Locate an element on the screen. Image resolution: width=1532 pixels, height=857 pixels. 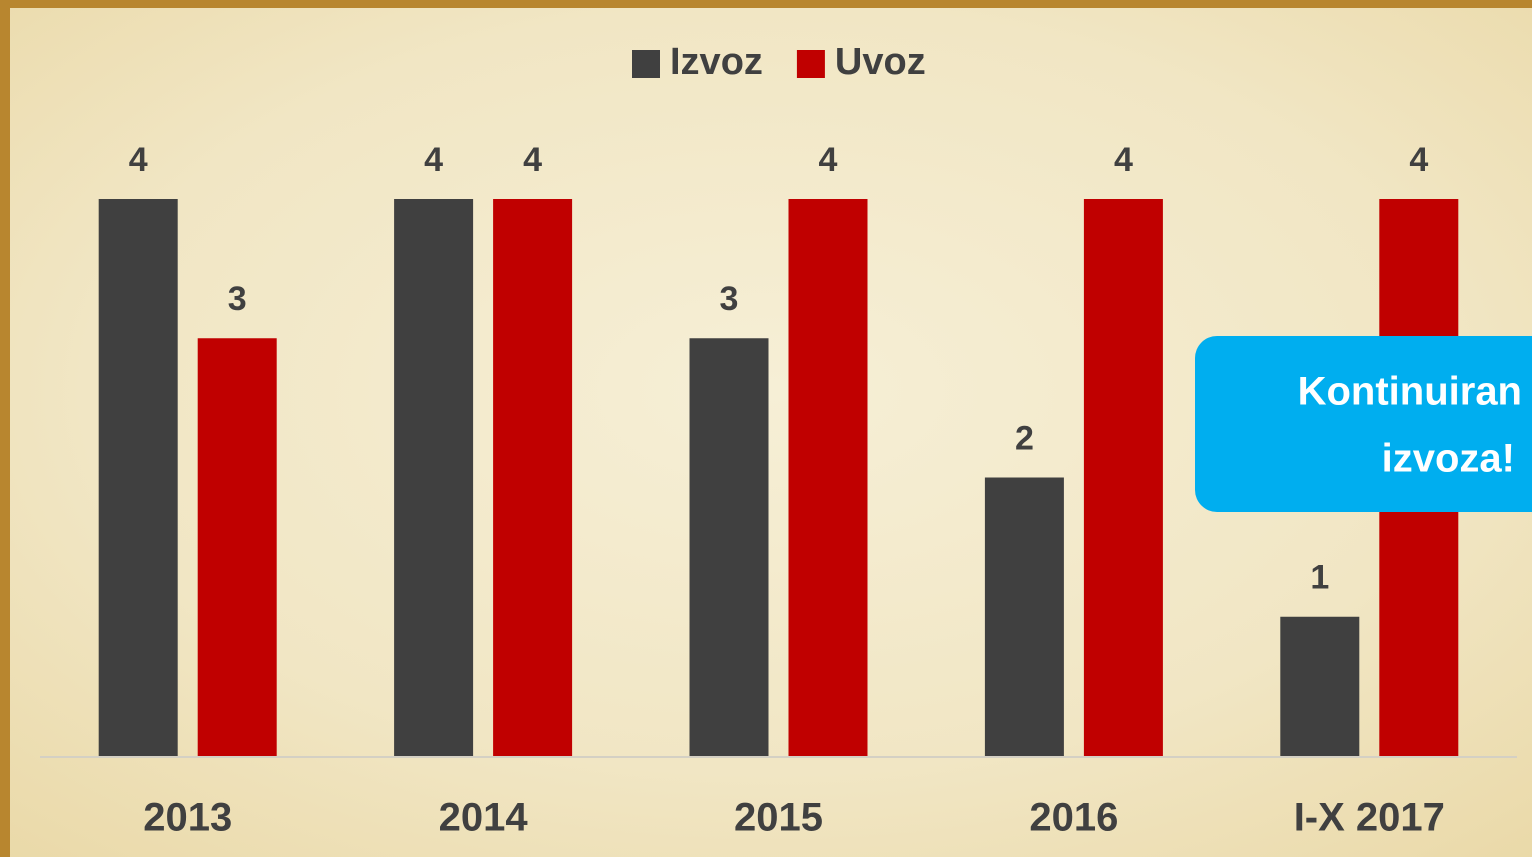
legend-label: Izvoz is located at coordinates (716, 62).